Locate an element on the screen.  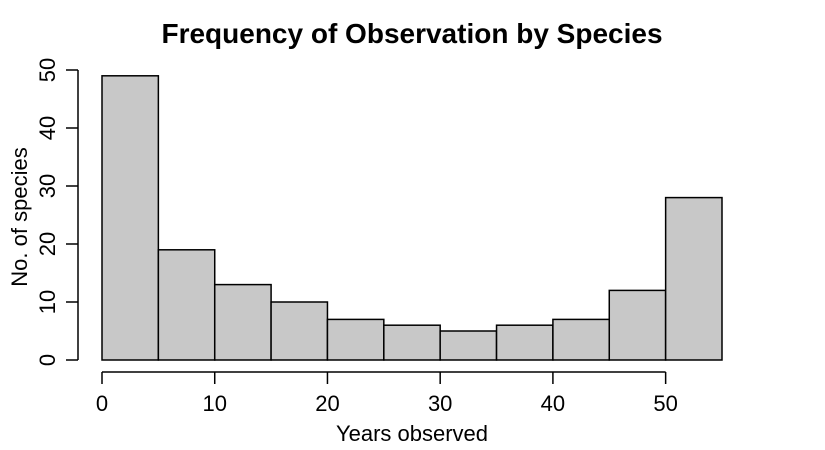
y-tick-label: 10 is located at coordinates (47, 302).